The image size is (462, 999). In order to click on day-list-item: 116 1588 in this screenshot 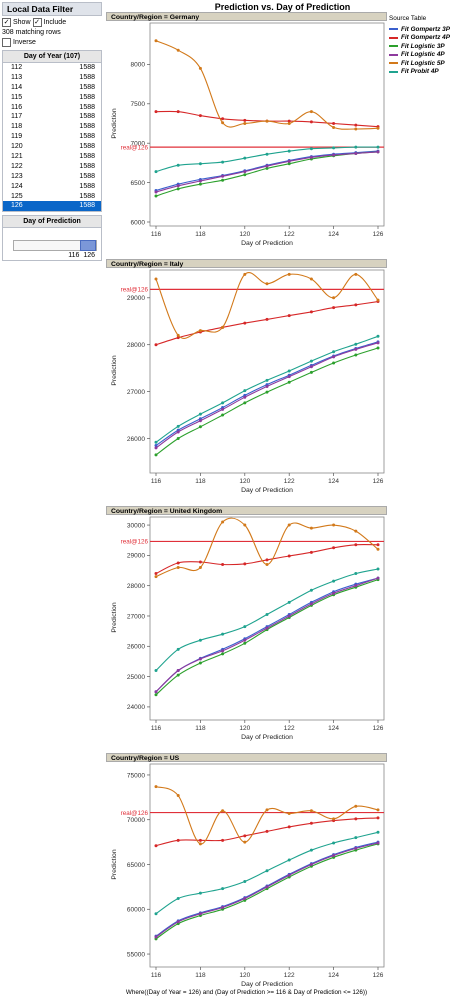, I will do `click(52, 108)`.